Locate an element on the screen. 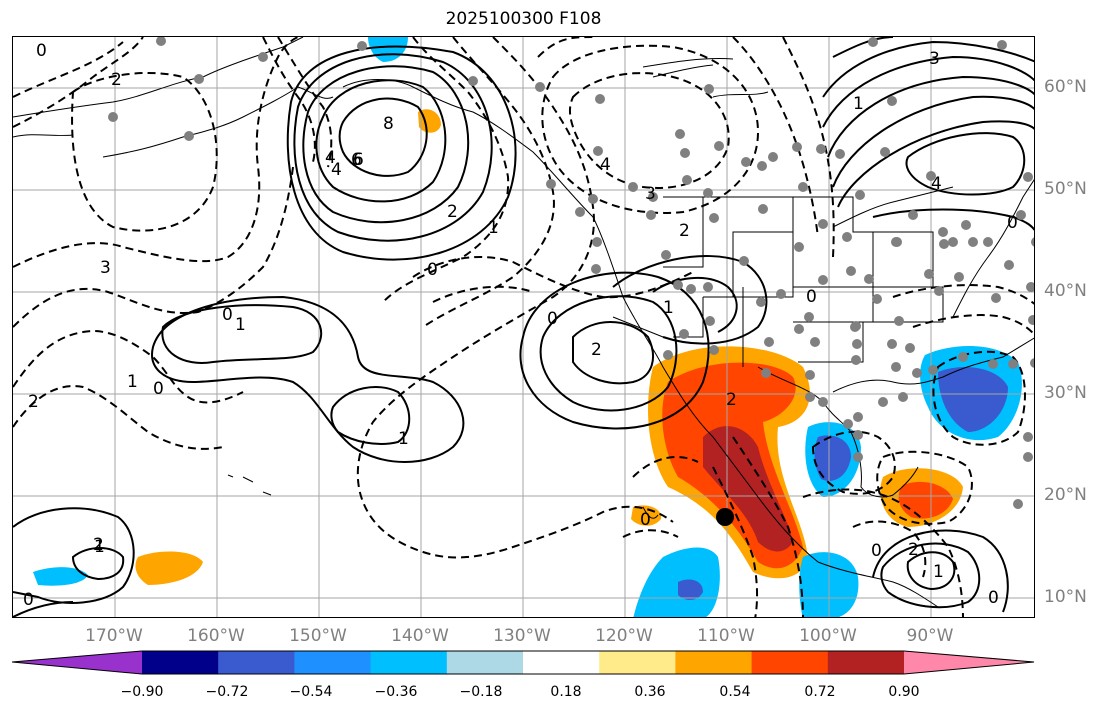  contour-label-0f: 0 is located at coordinates (811, 297).